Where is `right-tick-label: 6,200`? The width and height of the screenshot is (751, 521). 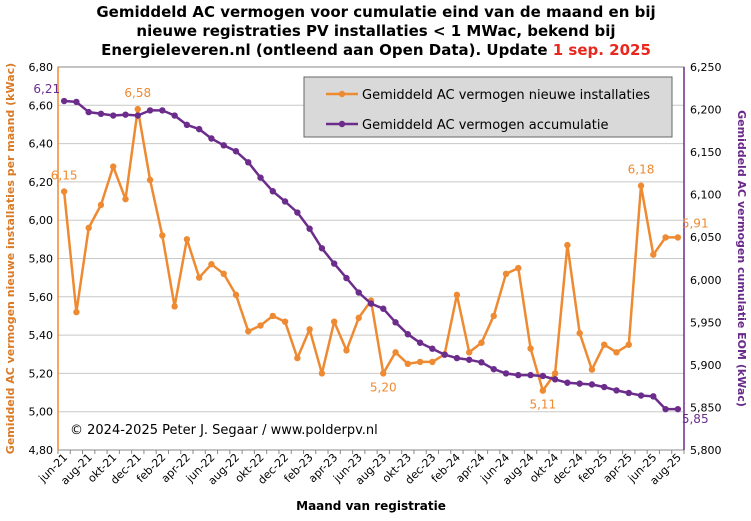
right-tick-label: 6,200 is located at coordinates (706, 110).